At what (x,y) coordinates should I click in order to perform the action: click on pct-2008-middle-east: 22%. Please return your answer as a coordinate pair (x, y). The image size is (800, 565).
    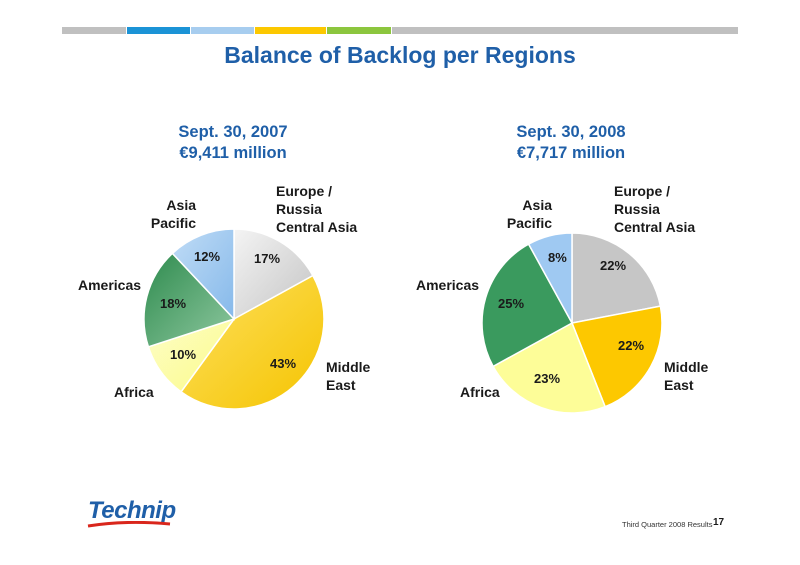
    Looking at the image, I should click on (631, 345).